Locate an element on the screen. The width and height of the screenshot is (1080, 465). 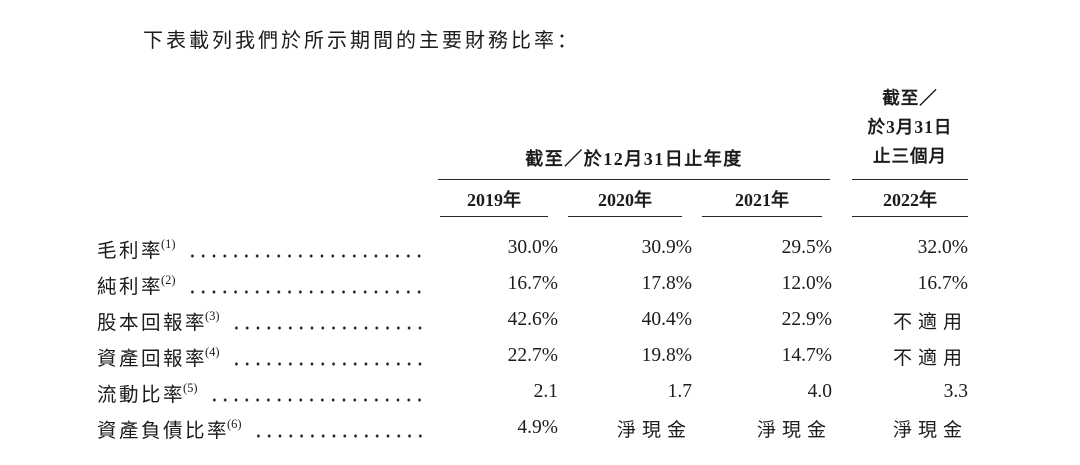
row-label: 資產負債比率(6) is located at coordinates (169, 429).